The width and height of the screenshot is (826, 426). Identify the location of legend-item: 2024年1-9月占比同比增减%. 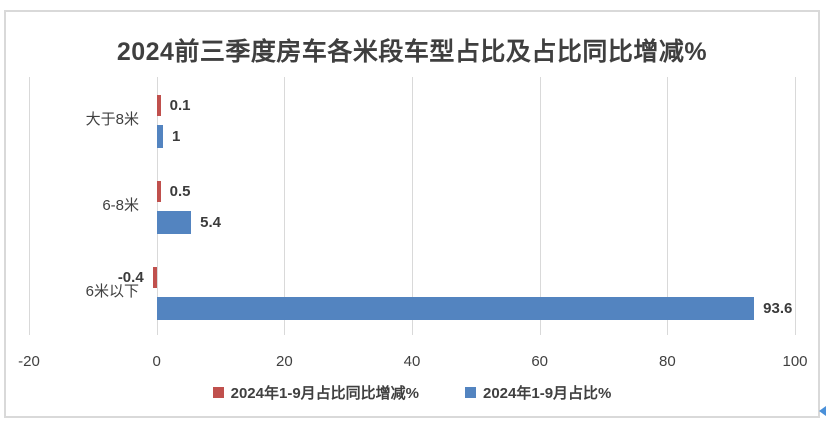
(315, 392).